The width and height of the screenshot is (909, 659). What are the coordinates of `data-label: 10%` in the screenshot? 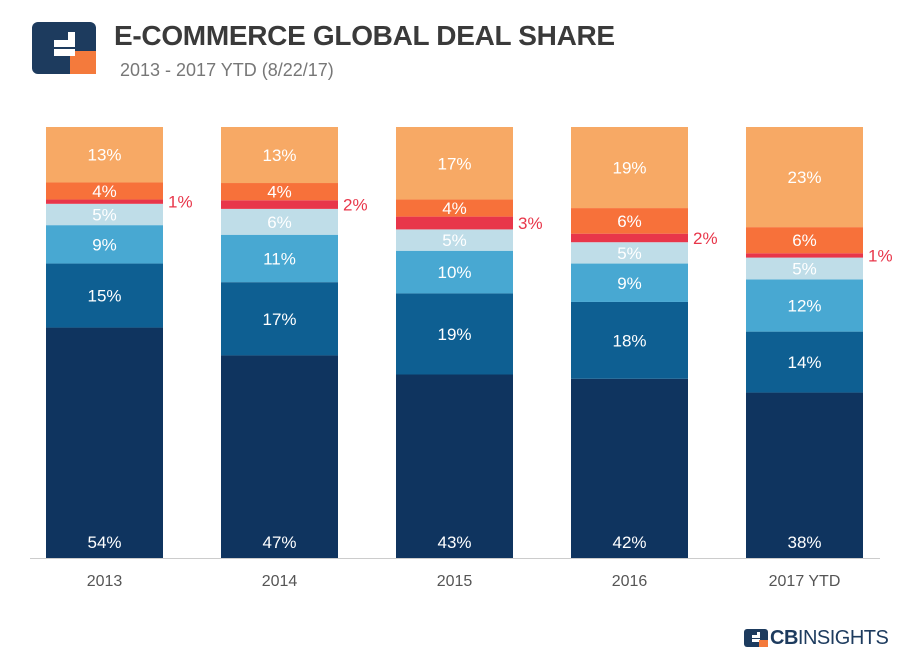 It's located at (454, 272).